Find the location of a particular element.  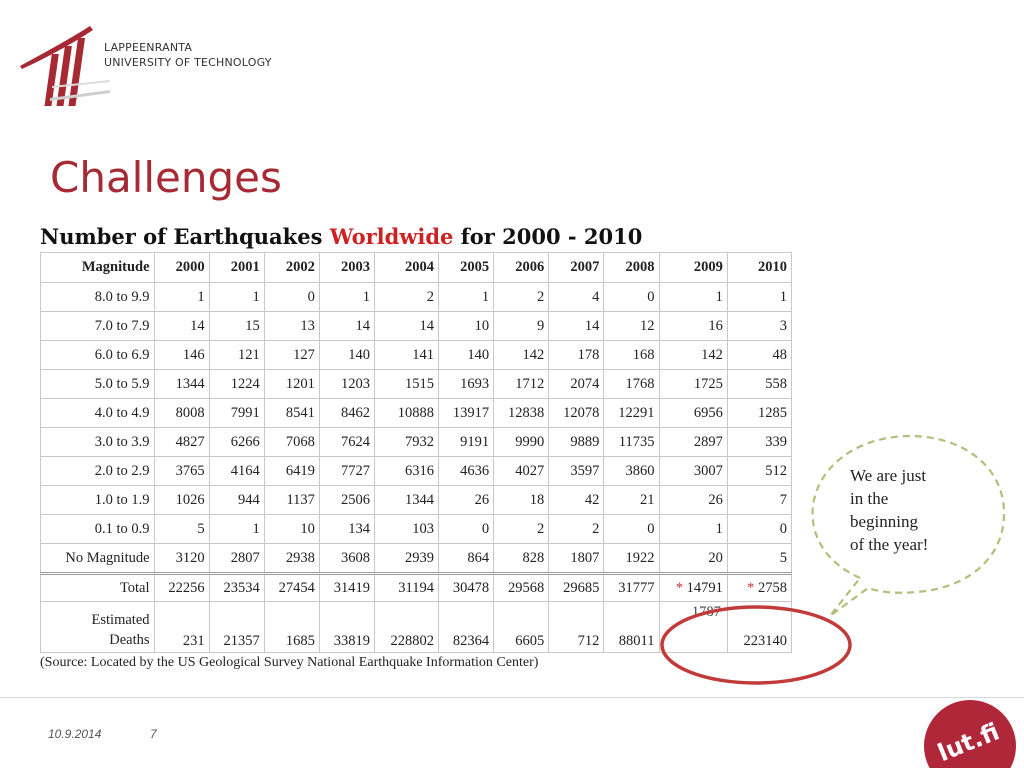

callout-bubble is located at coordinates (908, 525).